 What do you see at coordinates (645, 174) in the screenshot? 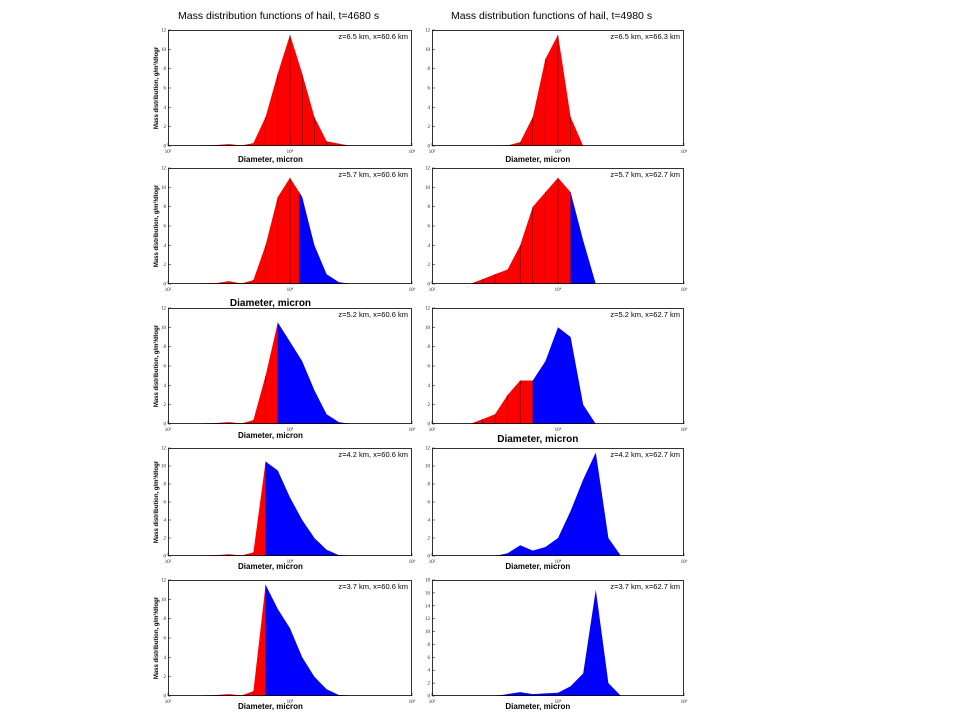
I see `panel-annotation: z=5.7 km, x=62.7 km` at bounding box center [645, 174].